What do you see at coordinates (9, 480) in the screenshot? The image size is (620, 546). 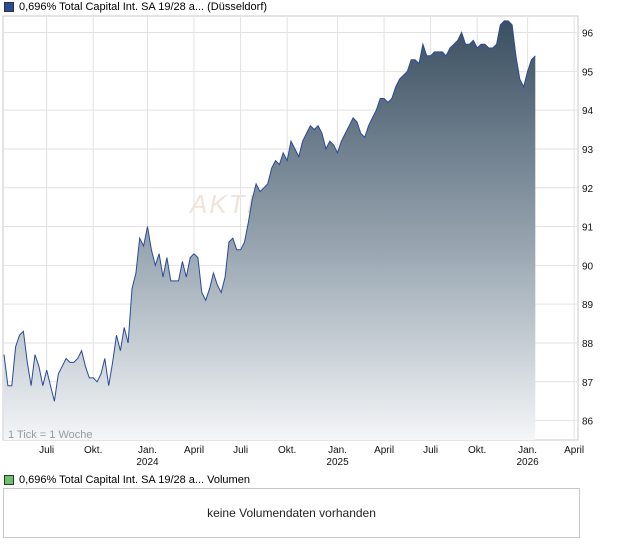 I see `volume-legend-swatch` at bounding box center [9, 480].